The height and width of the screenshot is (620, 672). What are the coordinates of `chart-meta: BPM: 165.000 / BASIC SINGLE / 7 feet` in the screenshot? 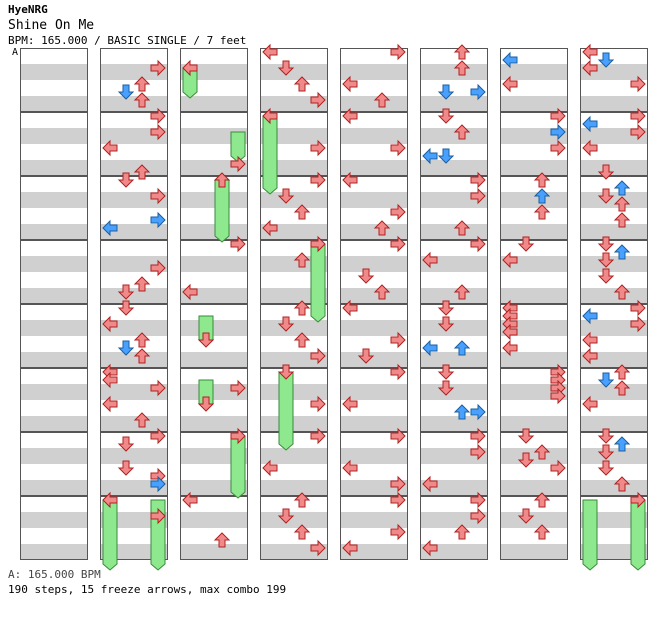 It's located at (127, 40).